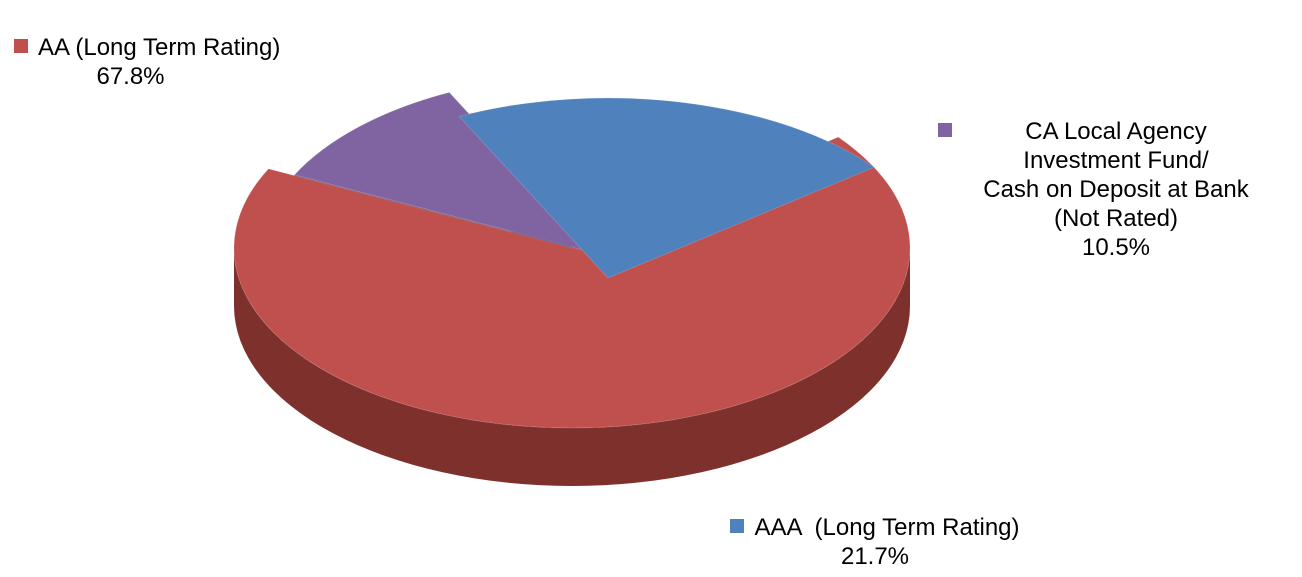 This screenshot has height=577, width=1302. I want to click on label-aaa-name: AAA (Long Term Rating), so click(887, 527).